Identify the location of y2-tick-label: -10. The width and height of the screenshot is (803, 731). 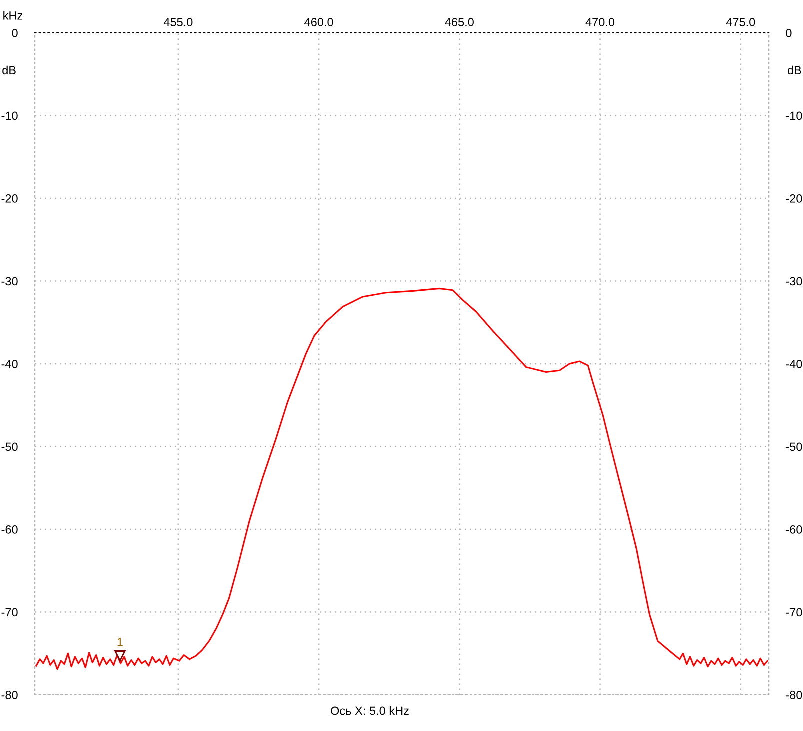
(794, 116).